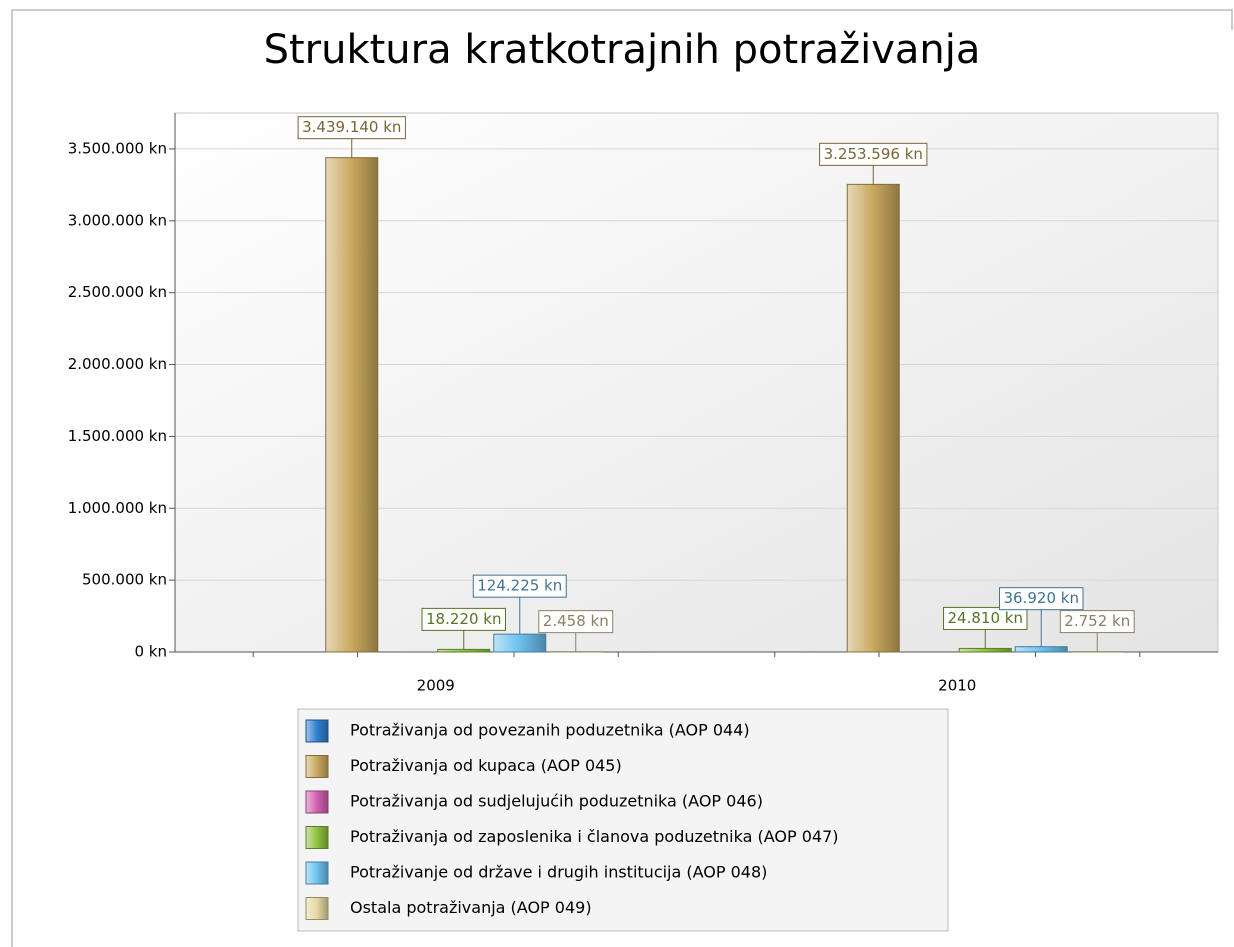 Image resolution: width=1234 pixels, height=947 pixels. What do you see at coordinates (124, 580) in the screenshot?
I see `y-tick-label: 500.000 kn` at bounding box center [124, 580].